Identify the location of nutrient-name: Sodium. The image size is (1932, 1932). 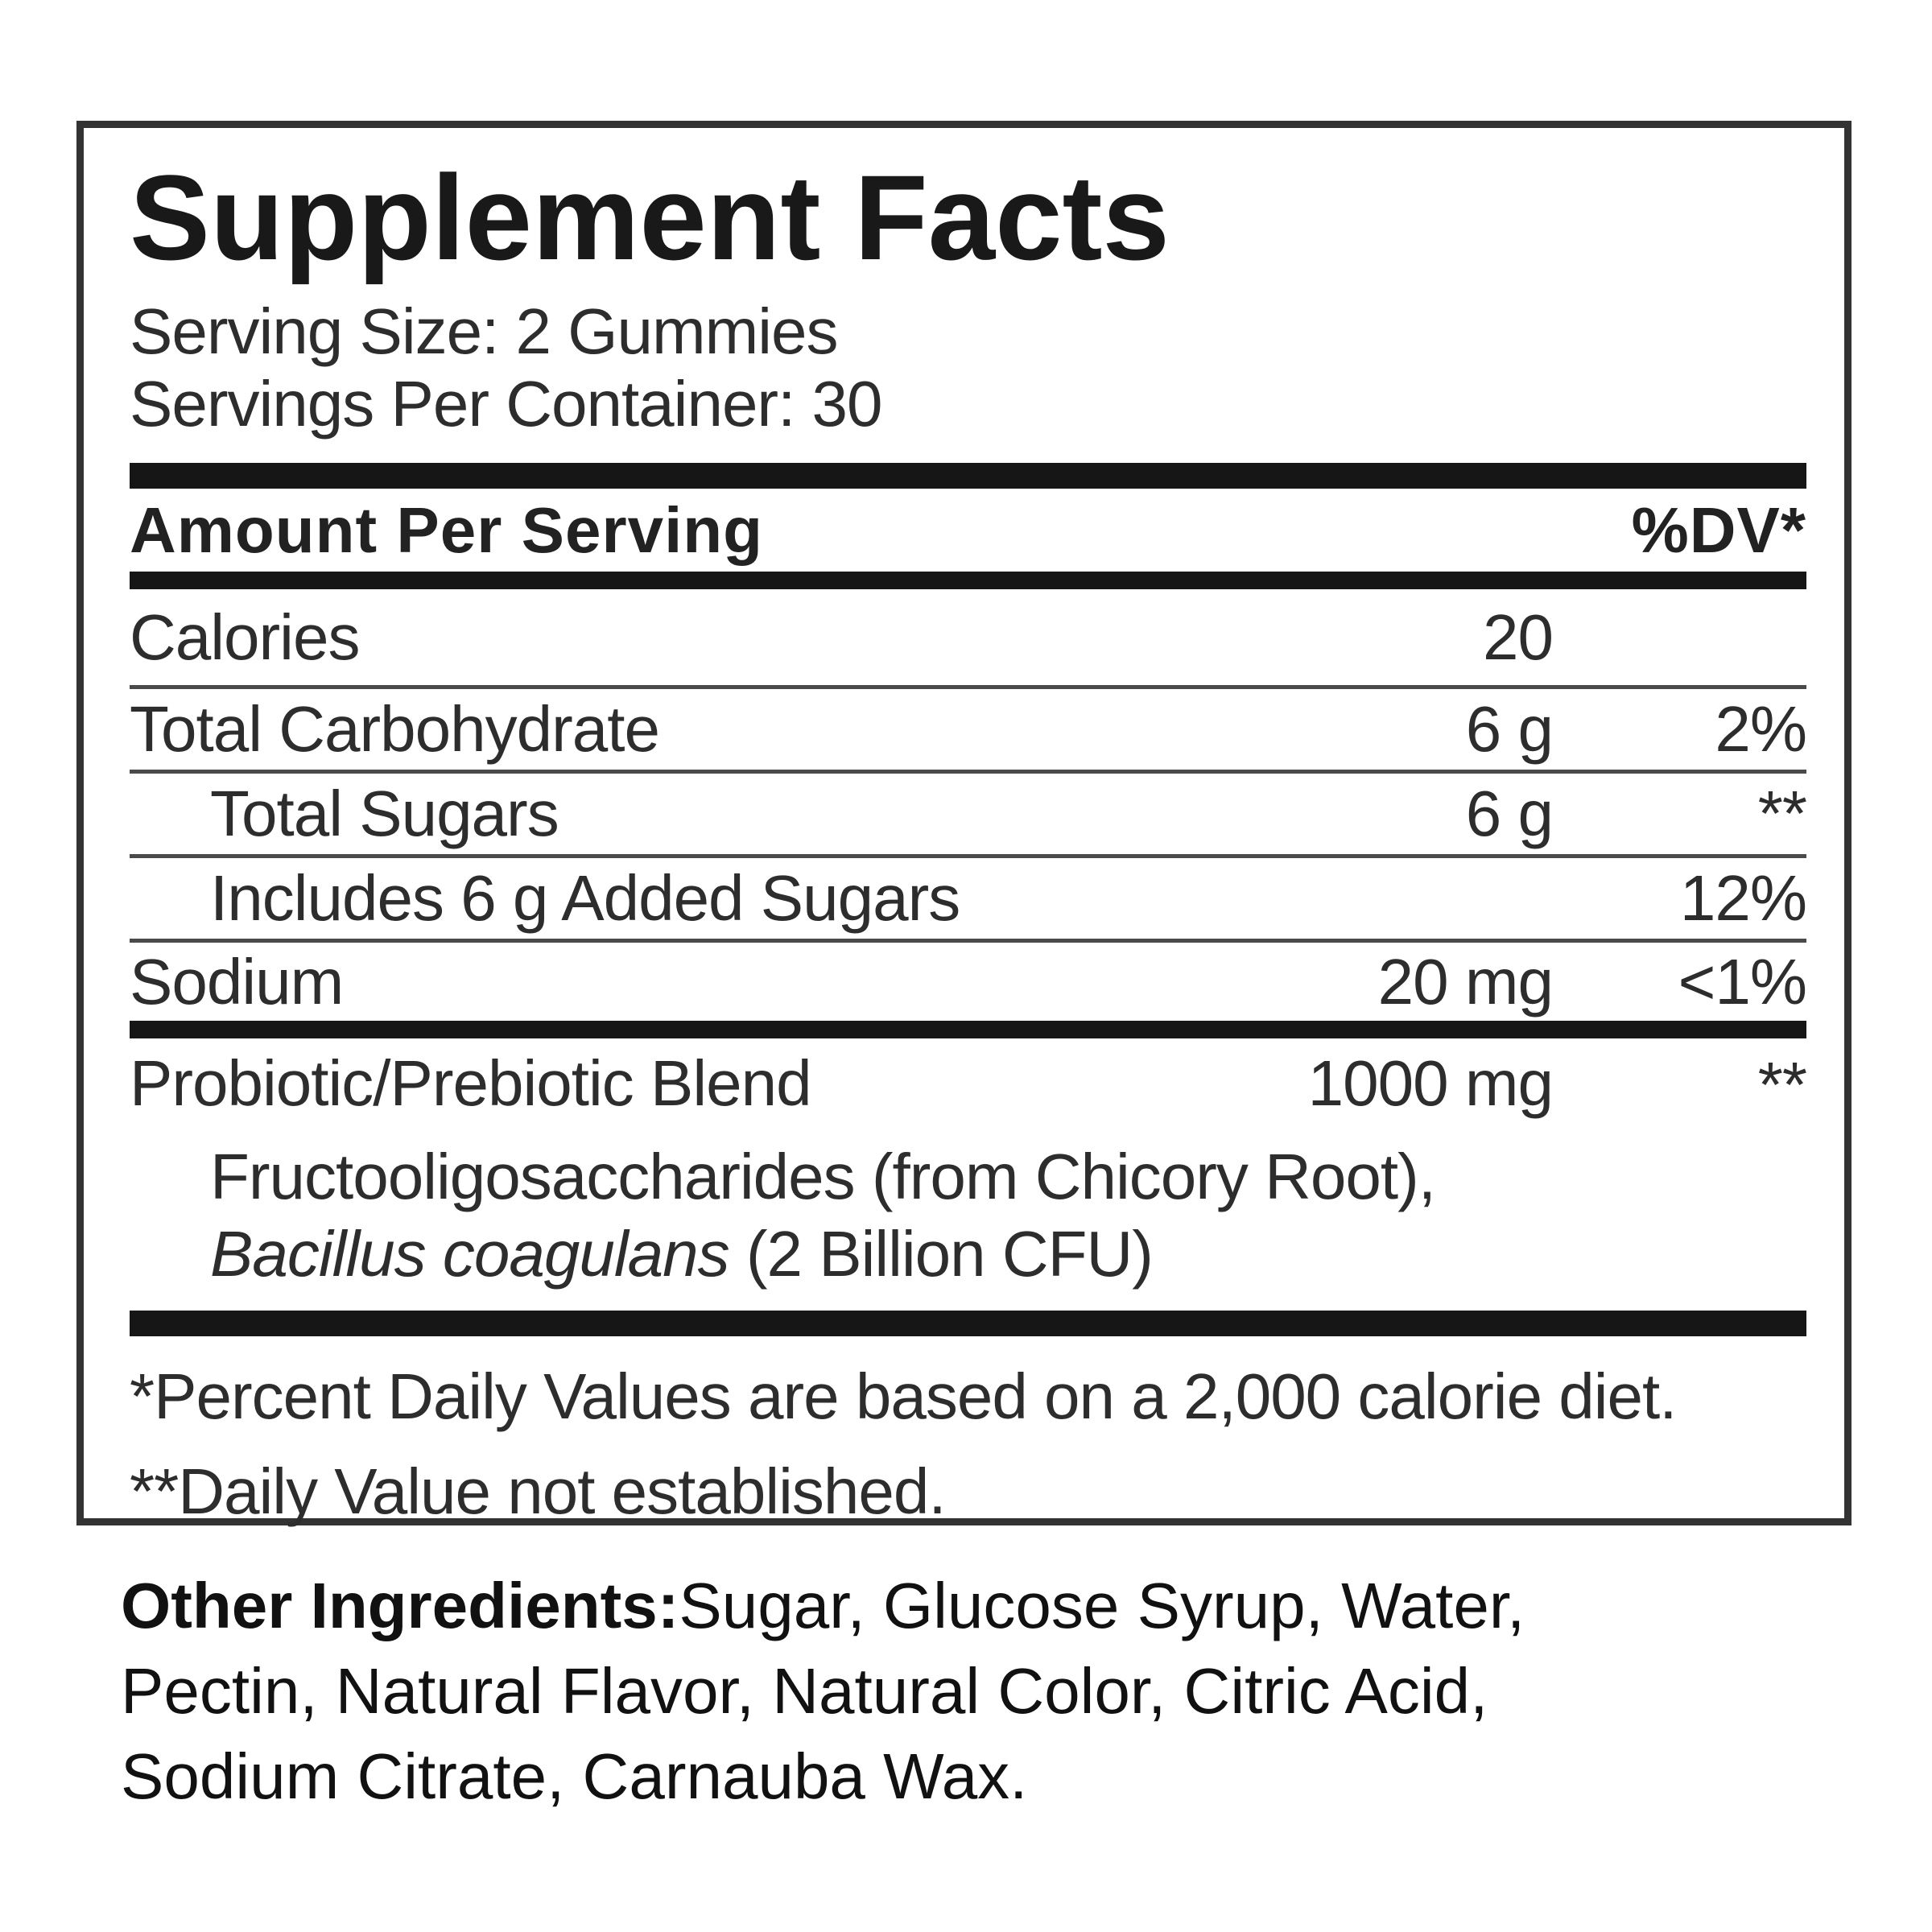
(237, 981).